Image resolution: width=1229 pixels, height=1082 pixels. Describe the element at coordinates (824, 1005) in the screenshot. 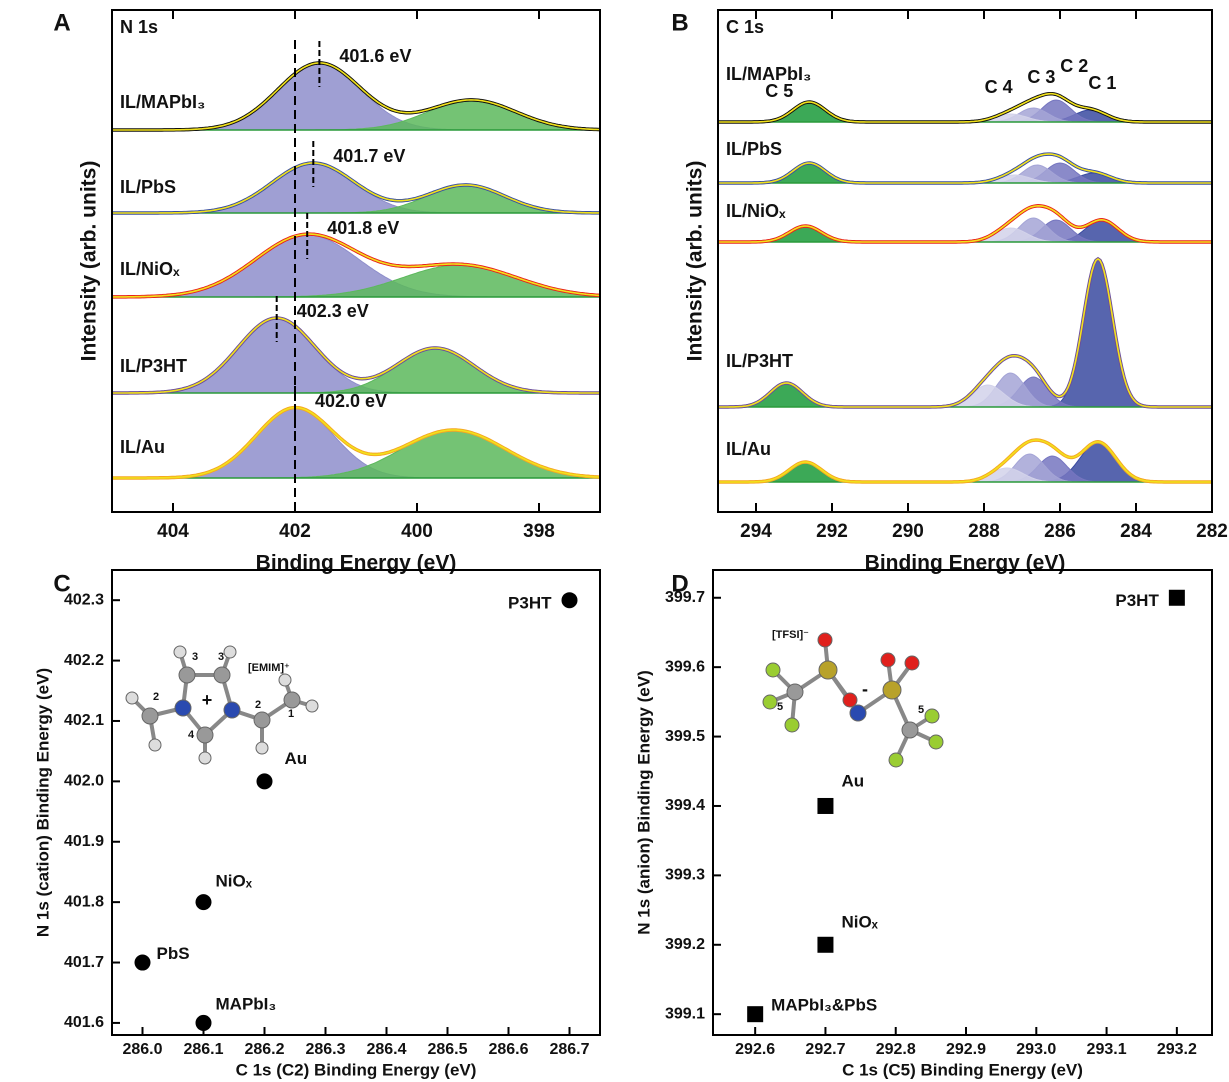

I see `point-label: MAPbI₃&PbS` at that location.